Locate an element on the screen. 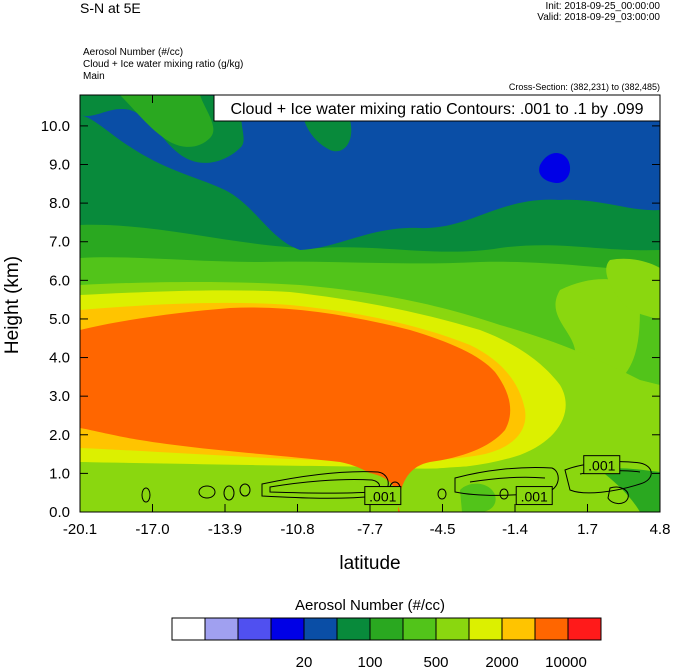 Image resolution: width=674 pixels, height=668 pixels. x-tick-label: -20.1 is located at coordinates (80, 529).